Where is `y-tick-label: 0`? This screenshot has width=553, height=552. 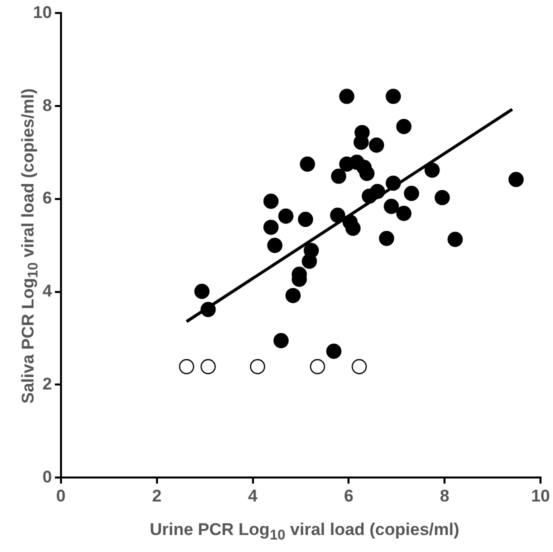
y-tick-label: 0 is located at coordinates (47, 476).